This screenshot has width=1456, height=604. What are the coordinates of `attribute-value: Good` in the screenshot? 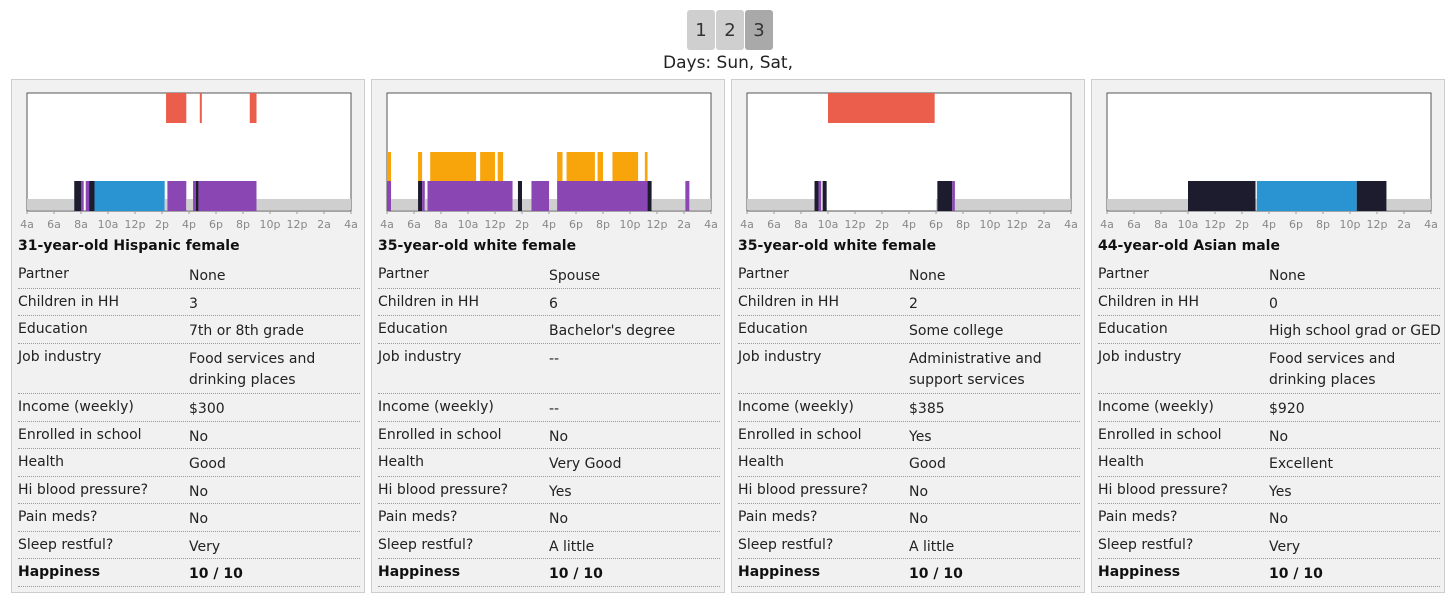 It's located at (927, 464).